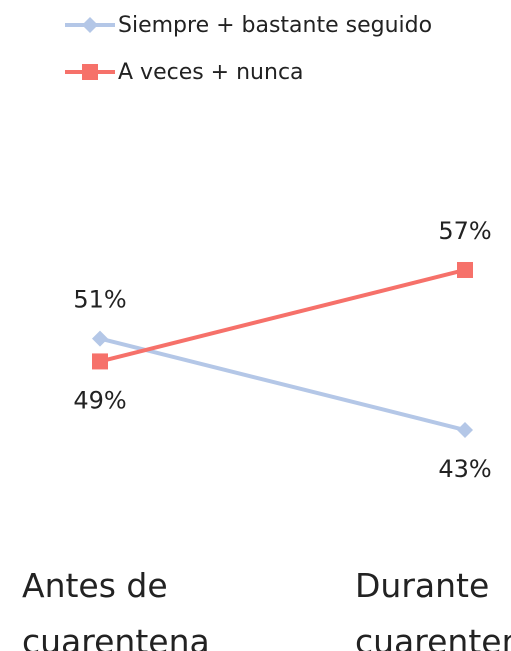 The image size is (511, 651). I want to click on data-label: 51%, so click(99, 300).